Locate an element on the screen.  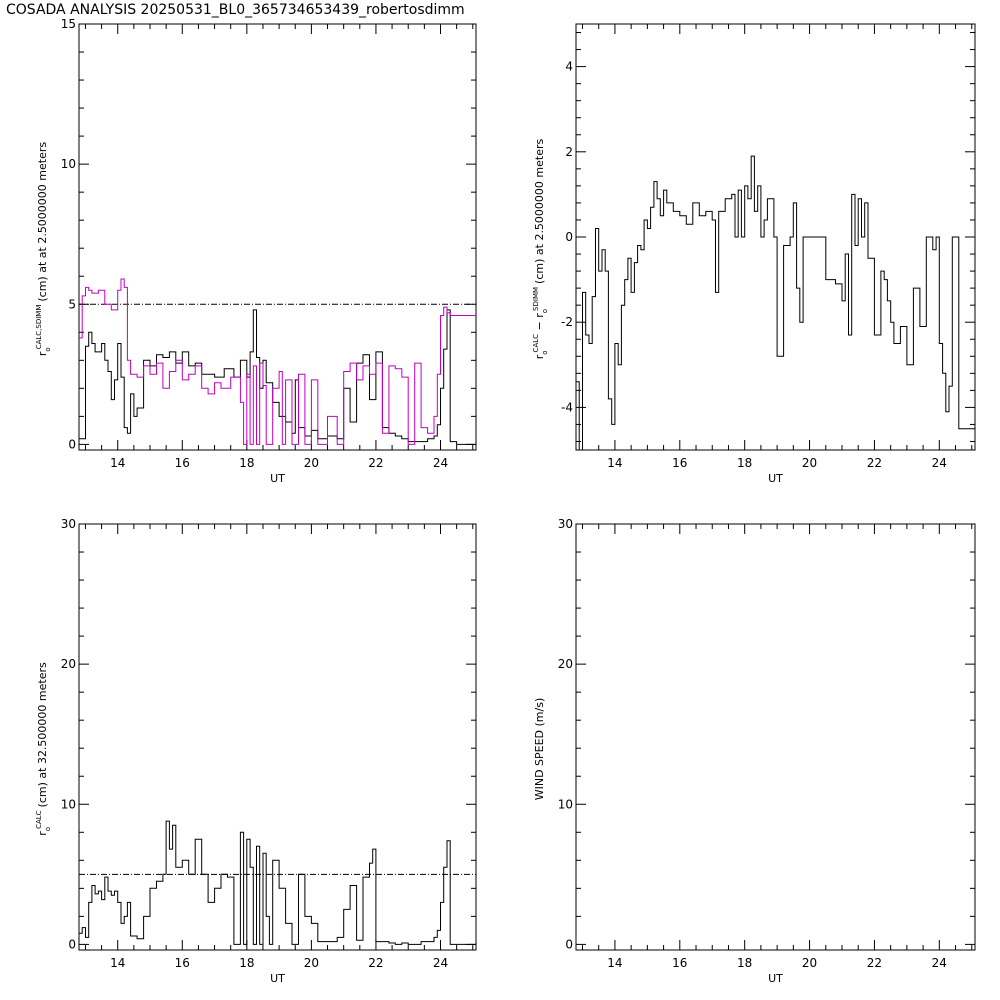
y-axis-label: WIND SPEED (m/s) is located at coordinates (539, 749).